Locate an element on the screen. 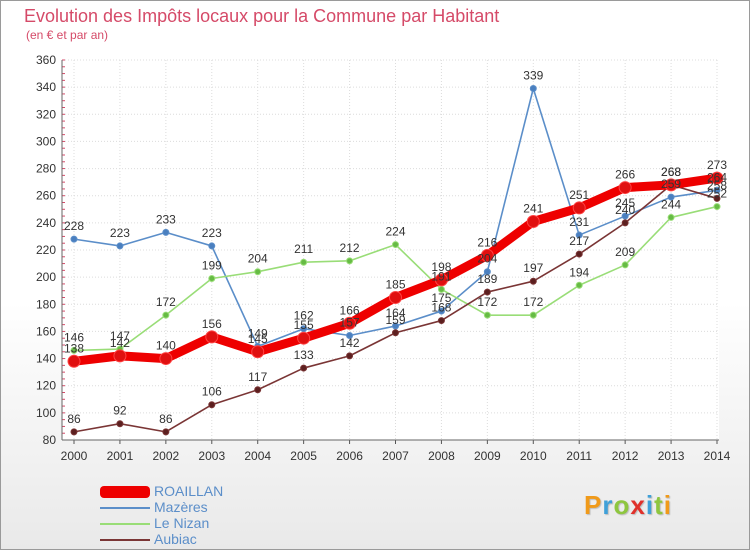 Image resolution: width=750 pixels, height=550 pixels. data-label: 231 is located at coordinates (579, 222).